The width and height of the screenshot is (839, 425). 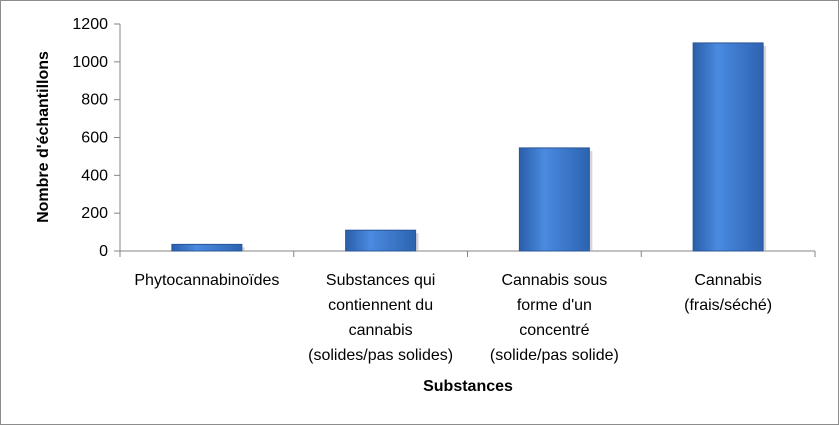 What do you see at coordinates (380, 355) in the screenshot?
I see `category-label-line: (solides/pas solides)` at bounding box center [380, 355].